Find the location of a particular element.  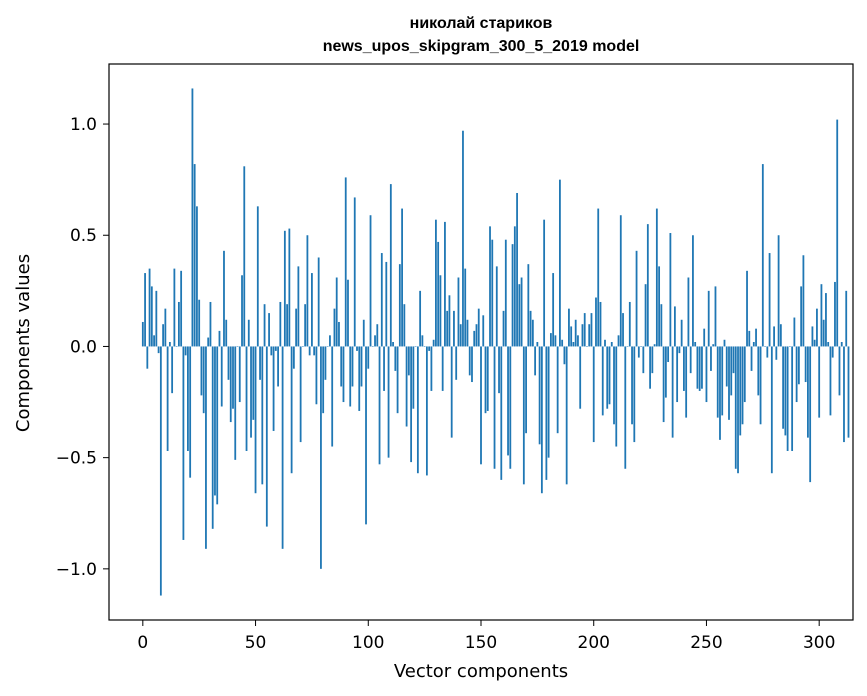

chart-subtitle: news_upos_skipgram_300_5_2019 model is located at coordinates (481, 46).